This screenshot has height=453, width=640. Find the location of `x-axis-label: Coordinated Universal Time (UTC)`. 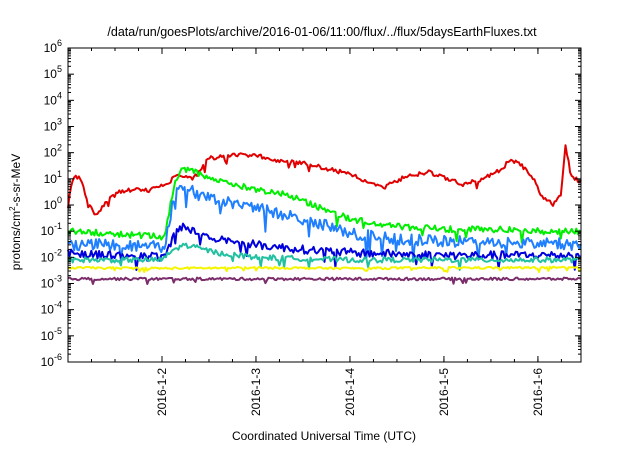

x-axis-label: Coordinated Universal Time (UTC) is located at coordinates (324, 436).